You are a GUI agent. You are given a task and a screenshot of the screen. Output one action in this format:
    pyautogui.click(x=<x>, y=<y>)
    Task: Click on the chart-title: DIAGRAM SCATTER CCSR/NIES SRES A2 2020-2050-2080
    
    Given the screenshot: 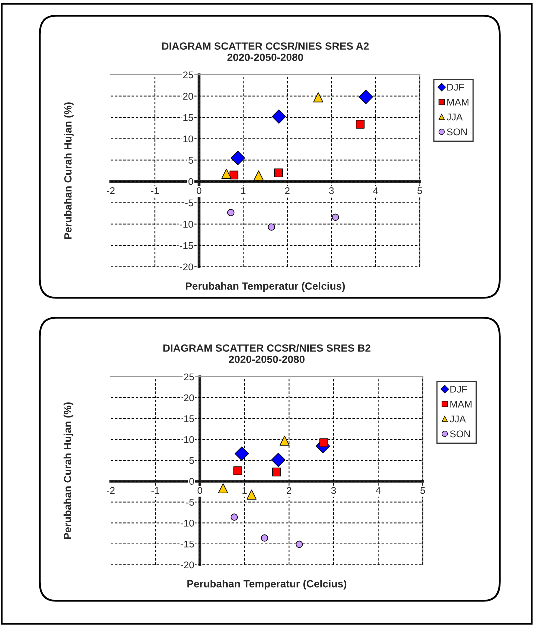 What is the action you would take?
    pyautogui.click(x=265, y=52)
    